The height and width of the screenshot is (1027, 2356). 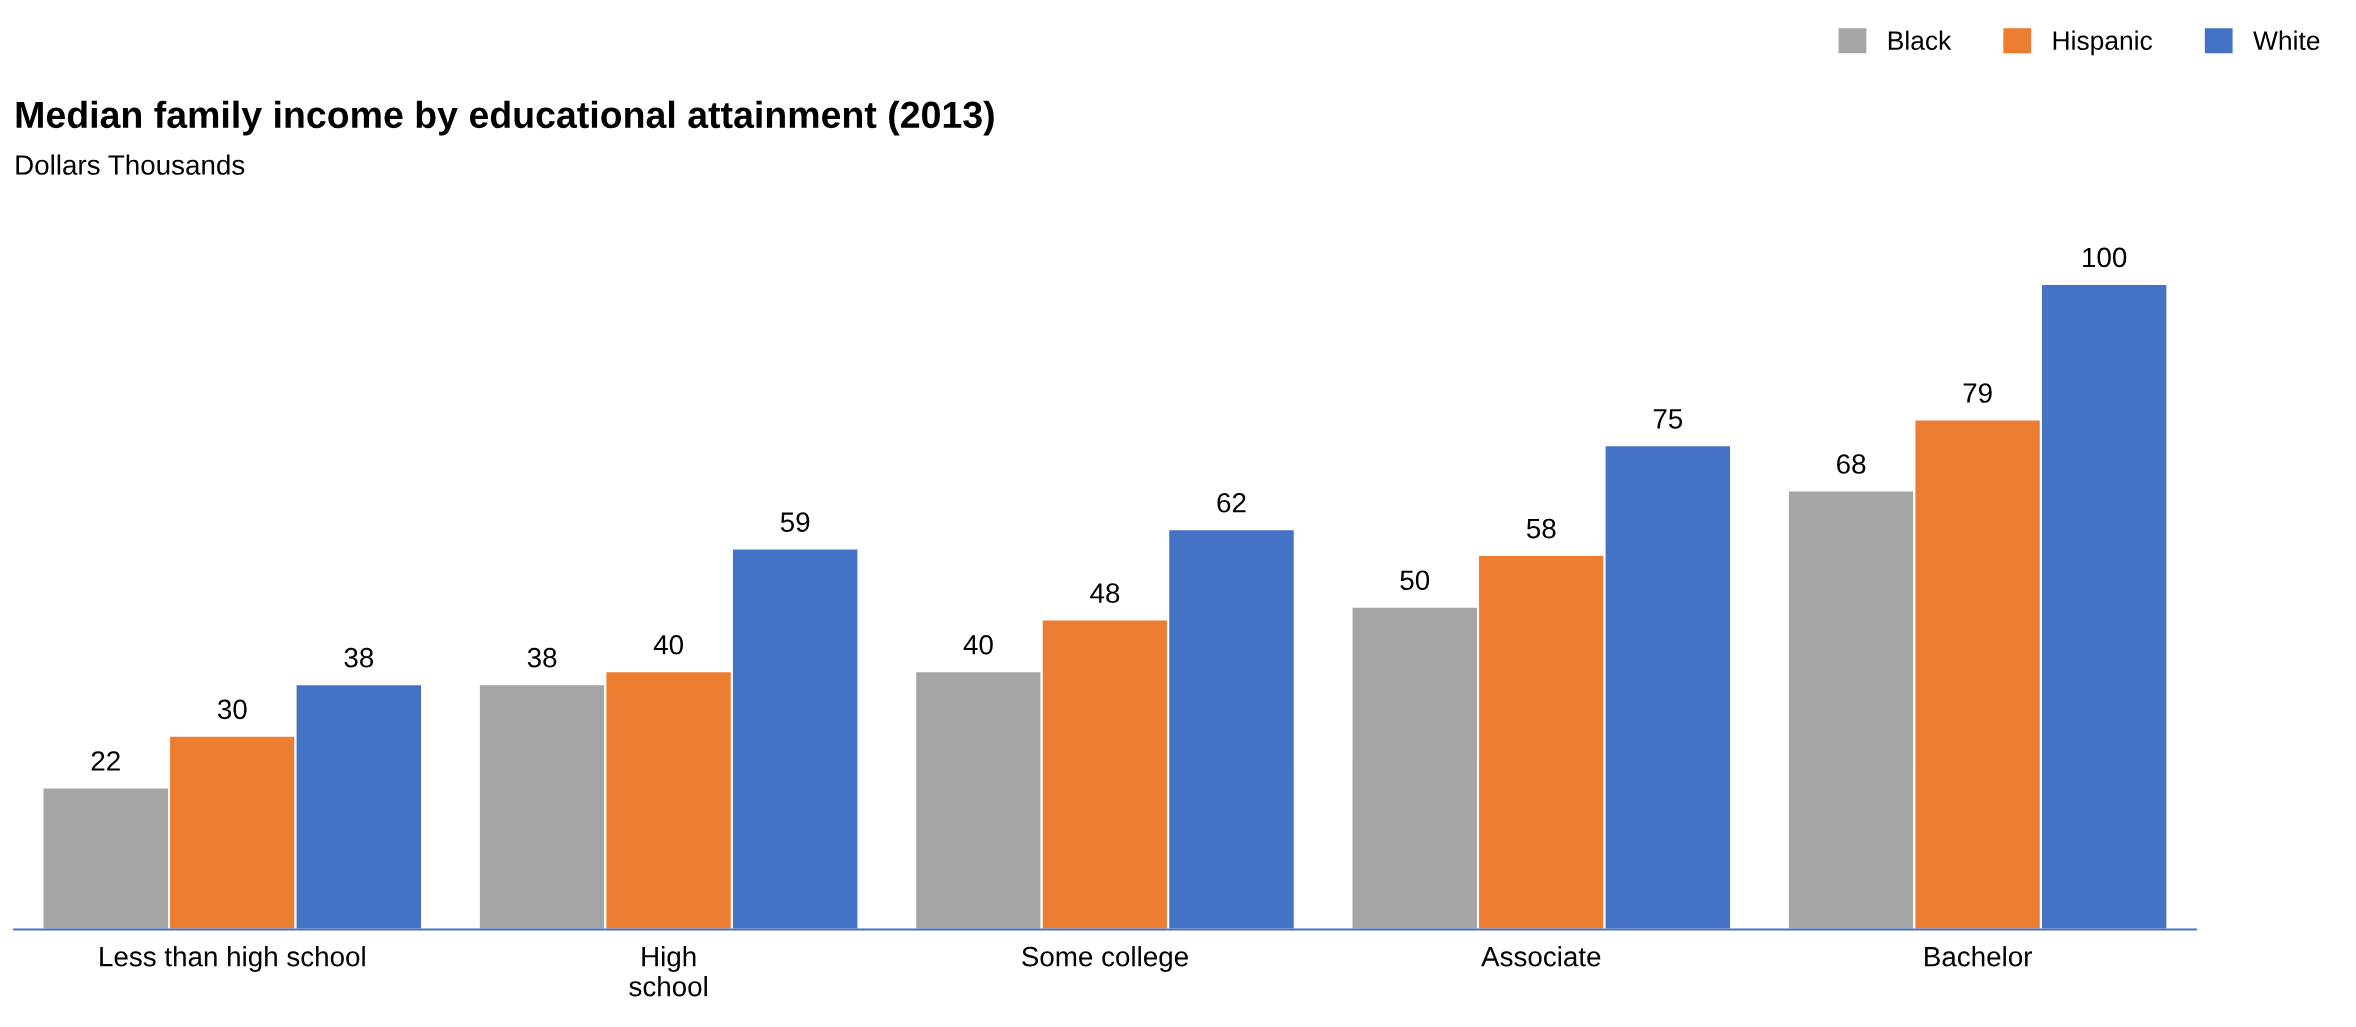 What do you see at coordinates (668, 971) in the screenshot?
I see `x-tick-label: High school` at bounding box center [668, 971].